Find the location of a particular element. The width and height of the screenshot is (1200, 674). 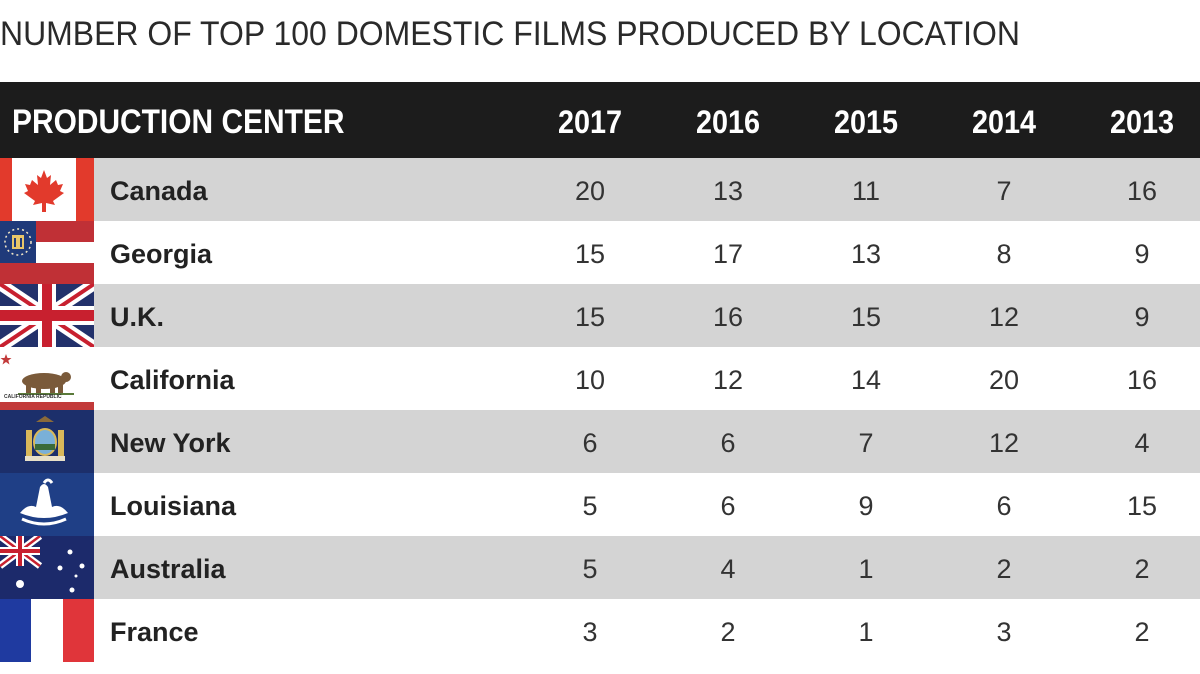

california-flag-icon: CALIFORNIA REPUBLIC is located at coordinates (47, 378).